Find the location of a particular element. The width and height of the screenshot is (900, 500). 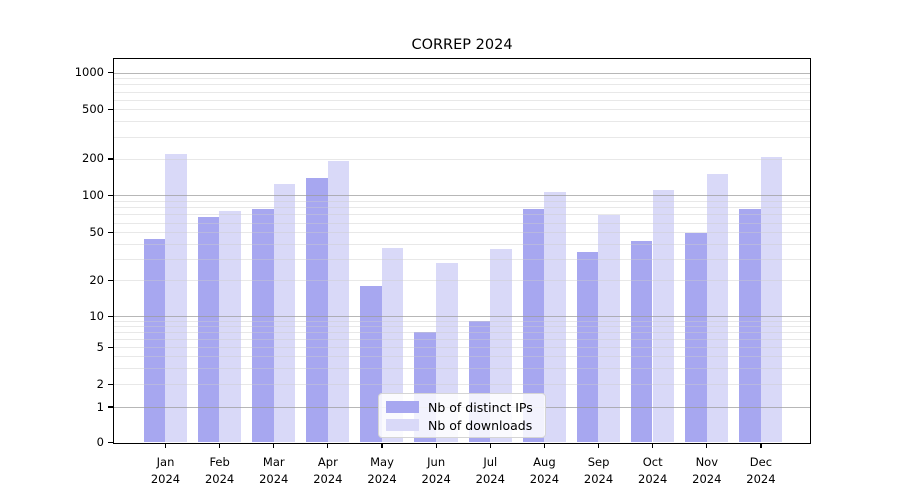

y-tick-label: 1 is located at coordinates (100, 406).